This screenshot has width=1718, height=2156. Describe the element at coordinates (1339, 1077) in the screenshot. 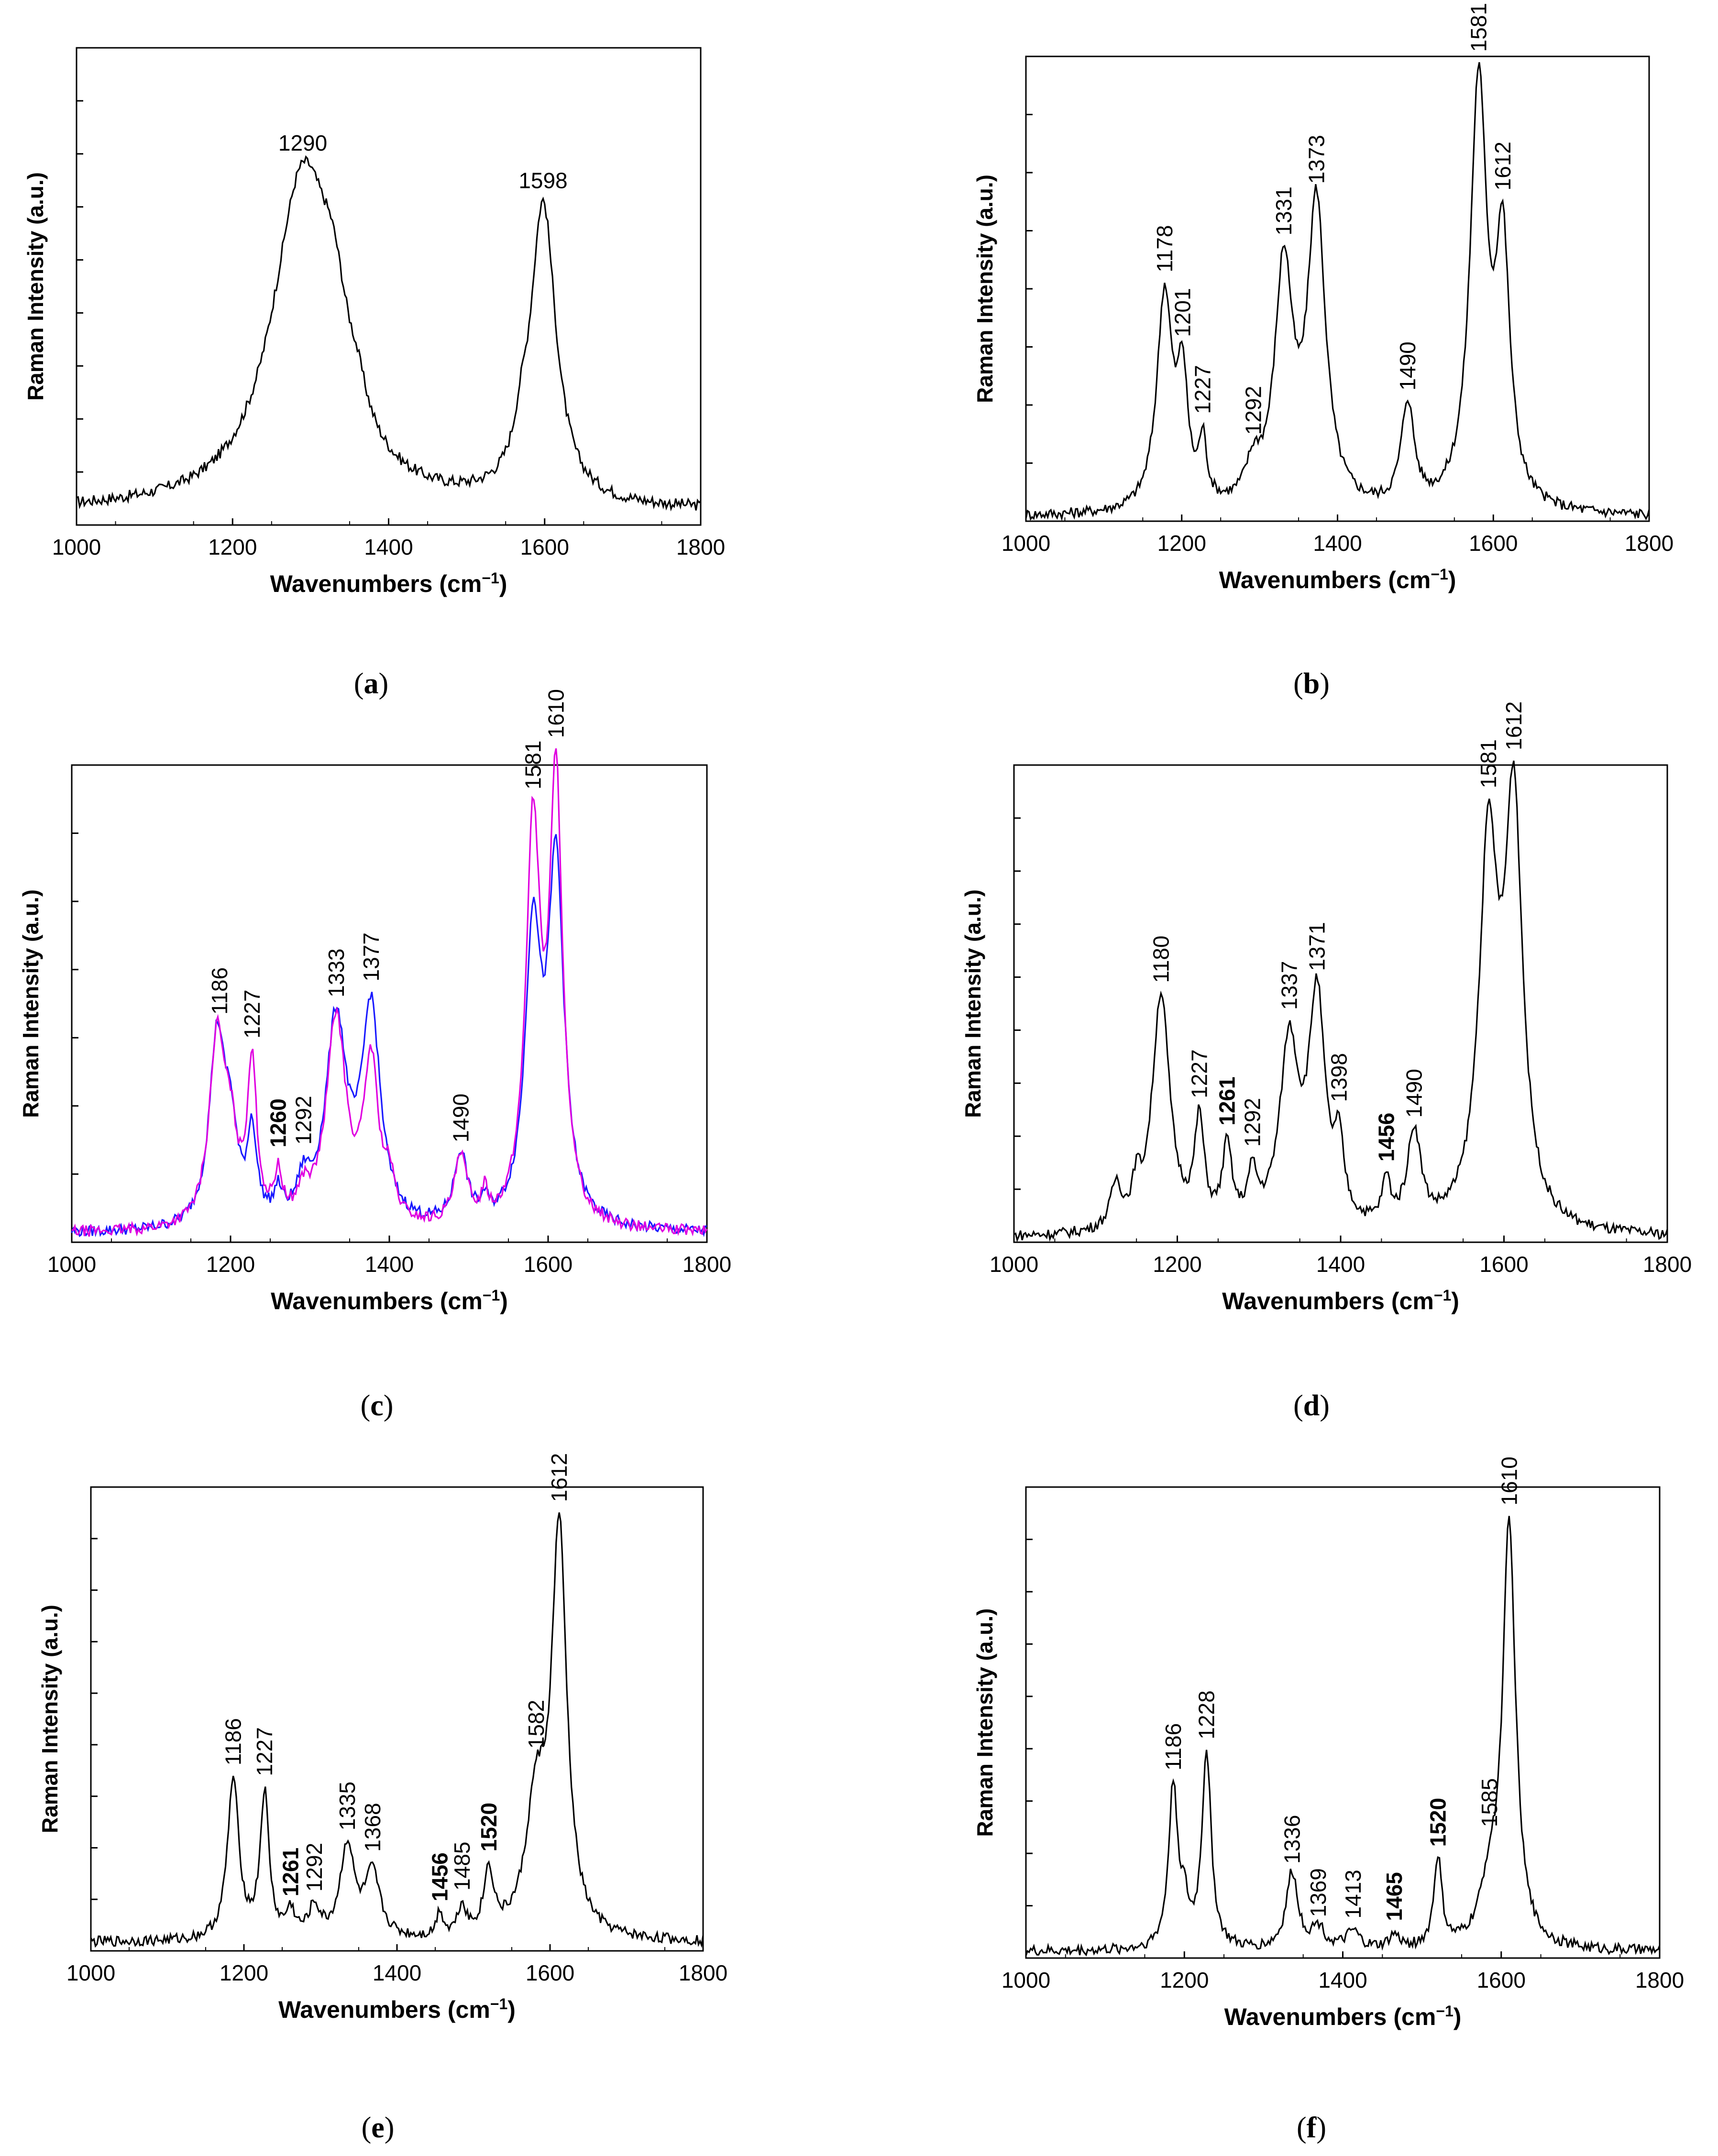

I see `peak-label: 1398` at that location.